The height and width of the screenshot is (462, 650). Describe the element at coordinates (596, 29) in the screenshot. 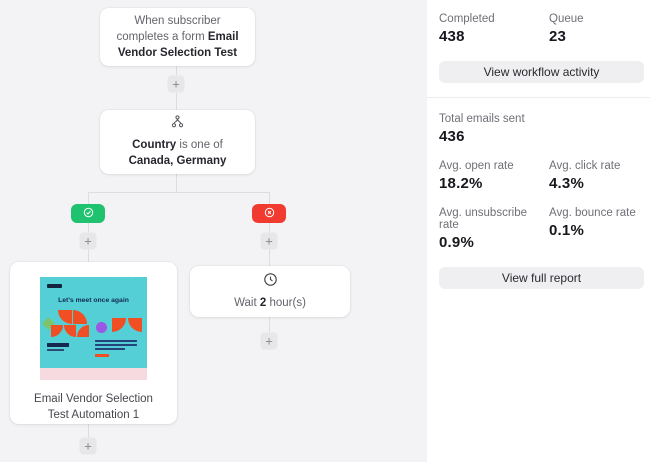

I see `queue-stat: Queue 23` at that location.